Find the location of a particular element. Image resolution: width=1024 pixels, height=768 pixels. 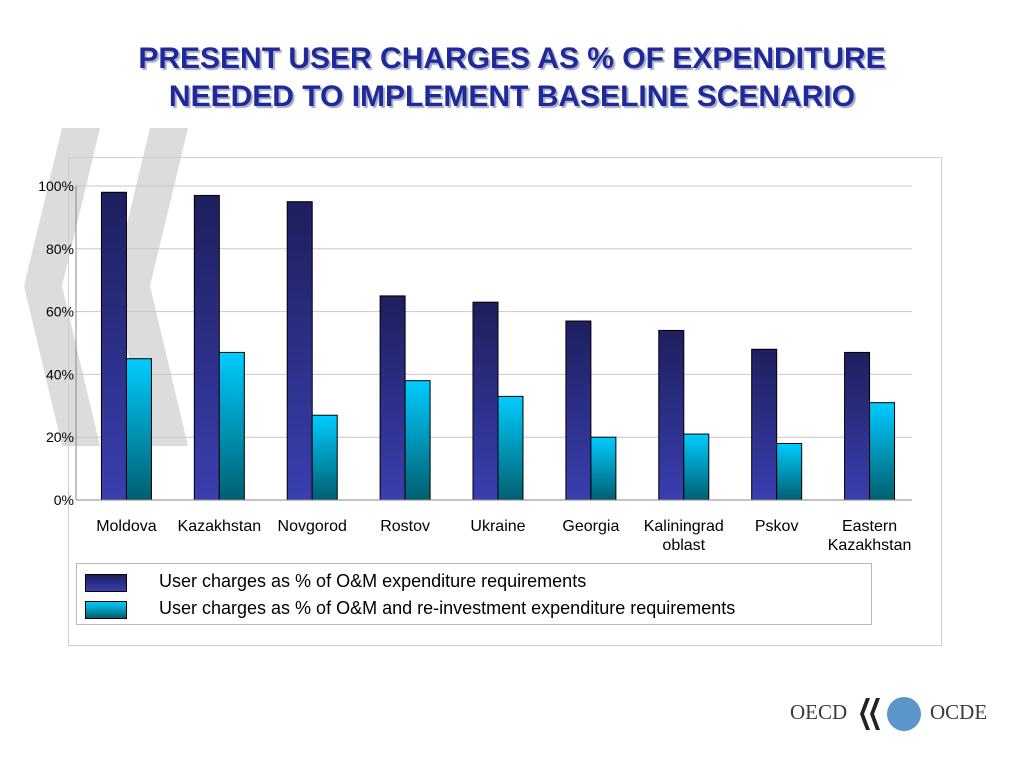

bar-series-1-kaliningrad-oblast is located at coordinates (671, 415).